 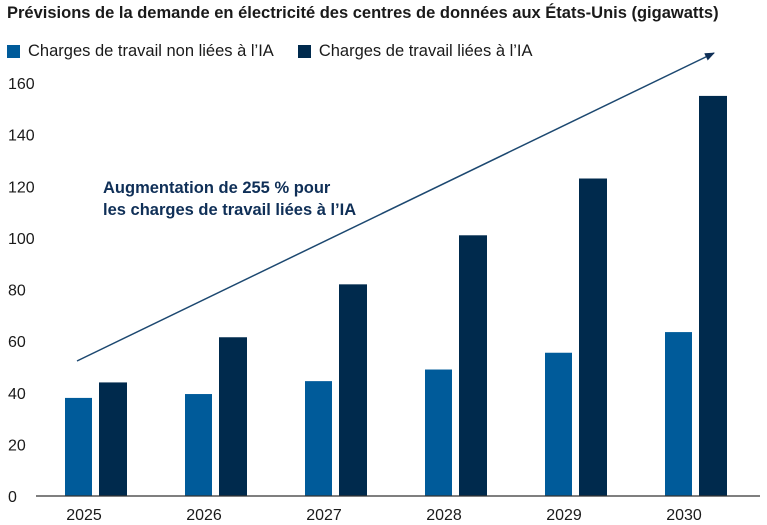 I want to click on x-tick-label: 2030, so click(x=684, y=515).